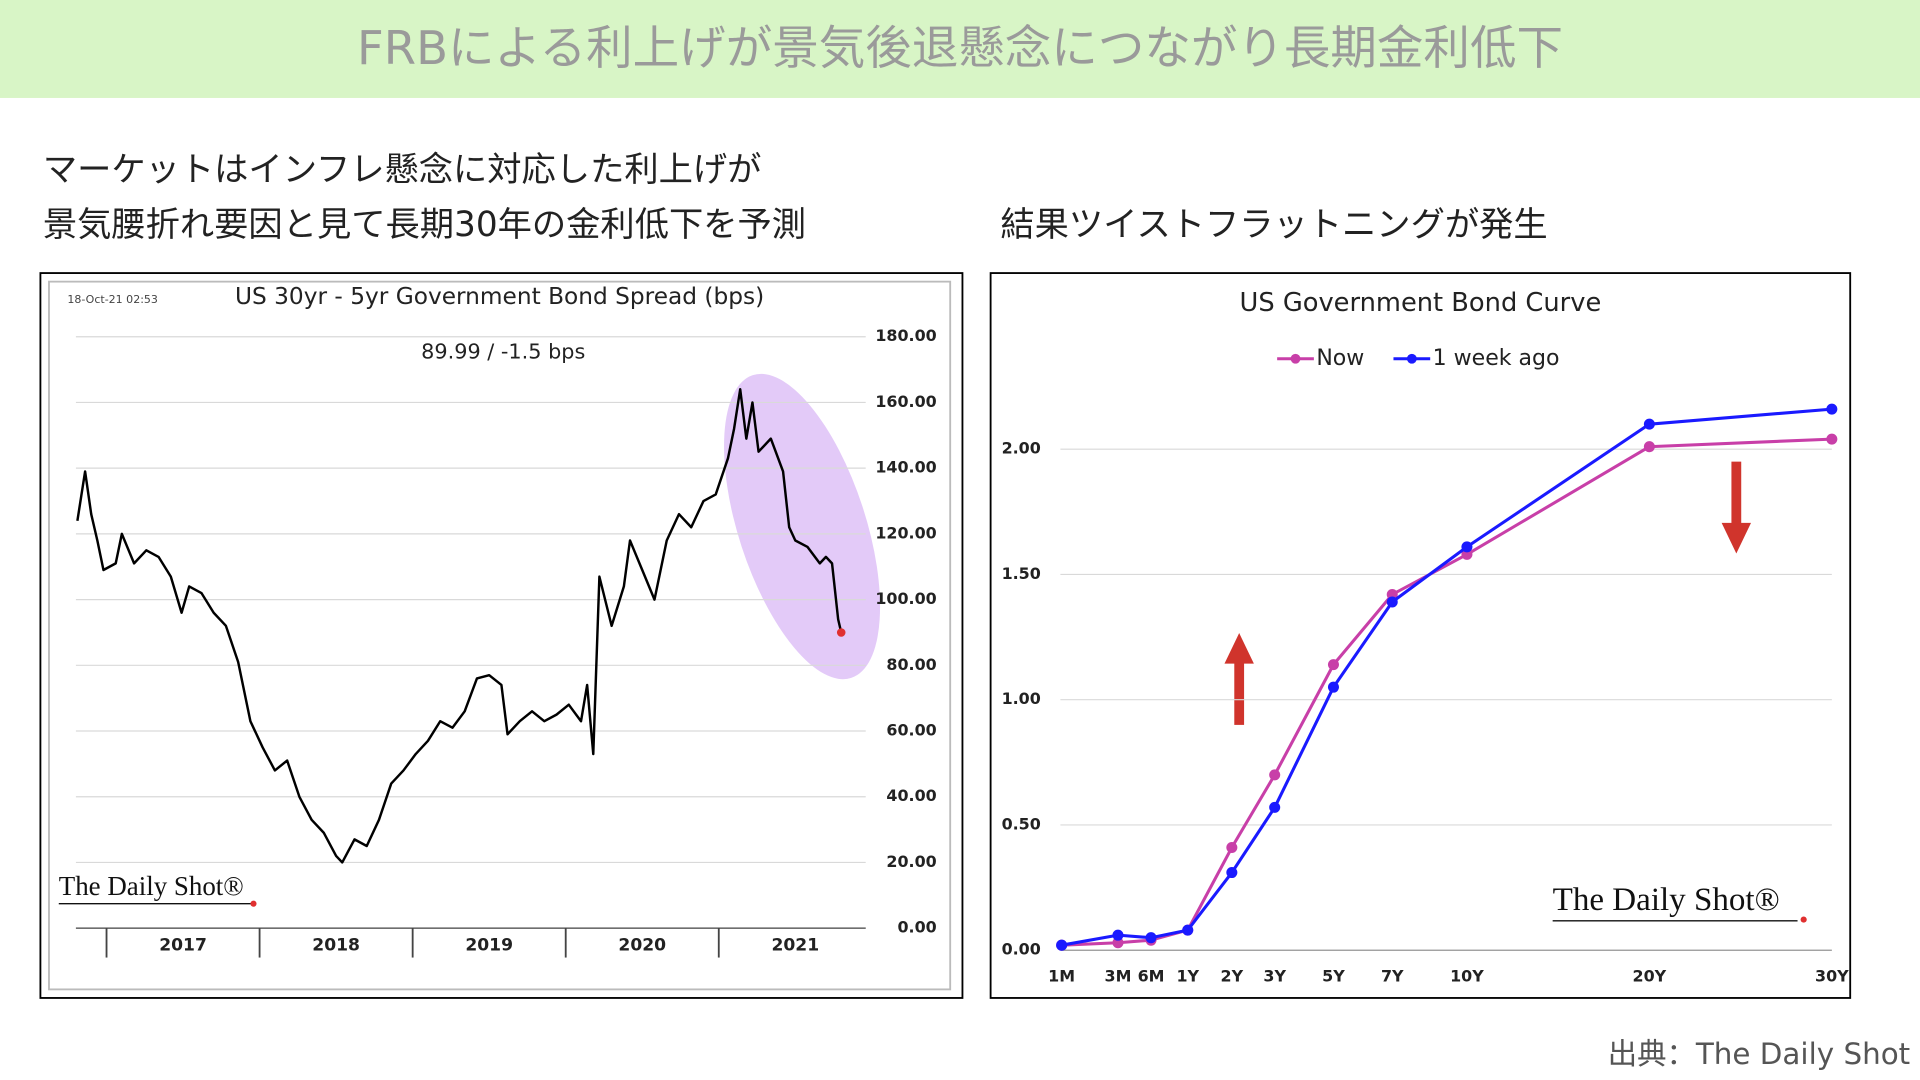 The width and height of the screenshot is (1920, 1080). Describe the element at coordinates (642, 945) in the screenshot. I see `x-tick-label: 2020` at that location.